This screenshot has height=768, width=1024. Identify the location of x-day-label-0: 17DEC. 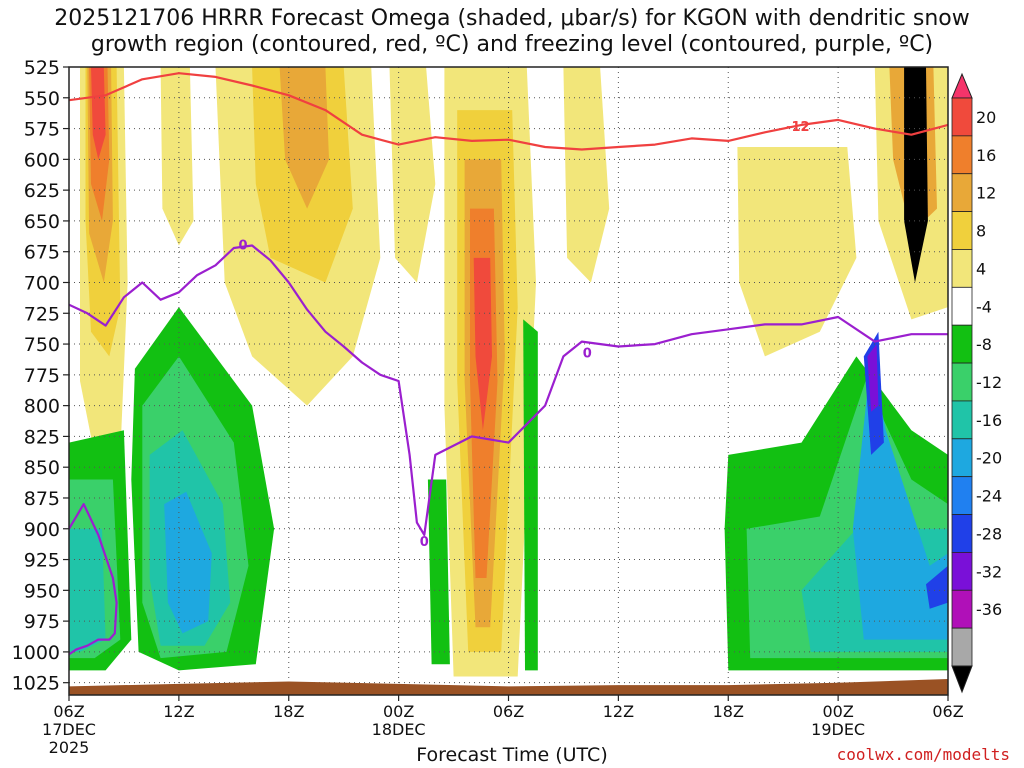
(69, 729).